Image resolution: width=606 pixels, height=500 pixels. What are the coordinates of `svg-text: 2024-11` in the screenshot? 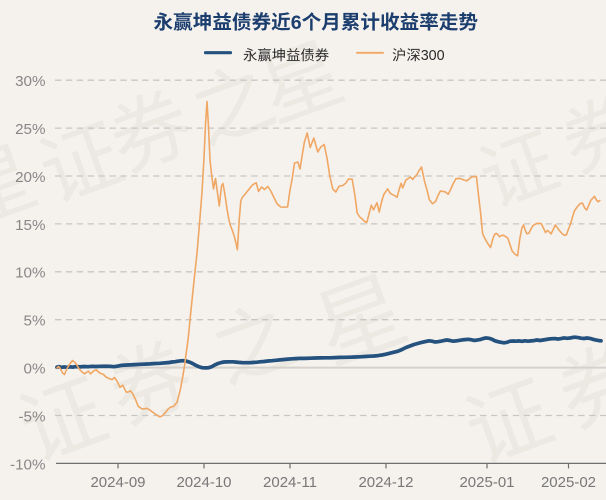 It's located at (290, 482).